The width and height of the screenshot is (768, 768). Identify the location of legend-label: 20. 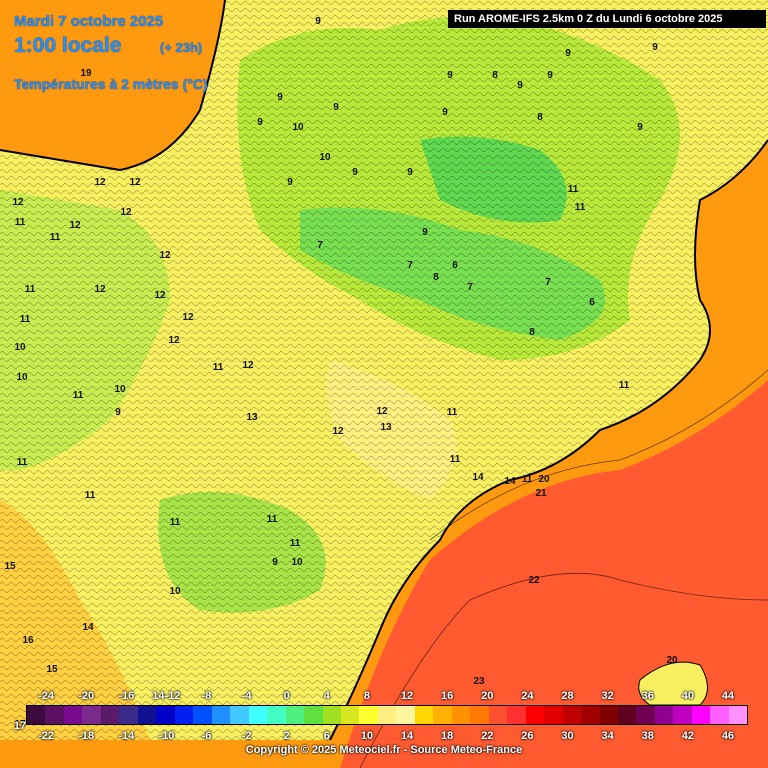
(487, 696).